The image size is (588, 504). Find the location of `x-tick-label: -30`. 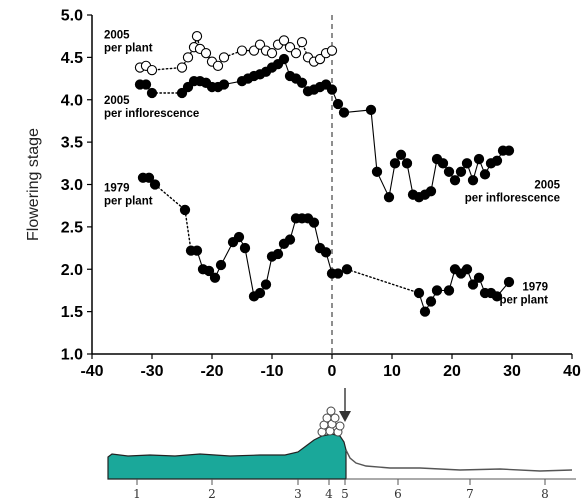

x-tick-label: -30 is located at coordinates (151, 371).